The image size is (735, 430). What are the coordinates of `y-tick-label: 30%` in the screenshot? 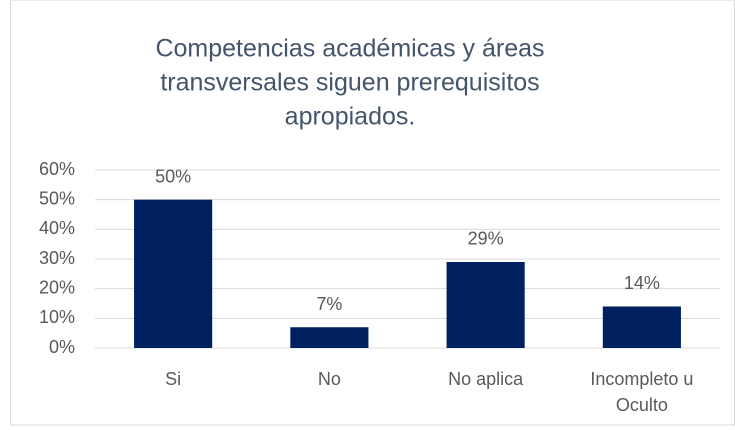 It's located at (57, 258).